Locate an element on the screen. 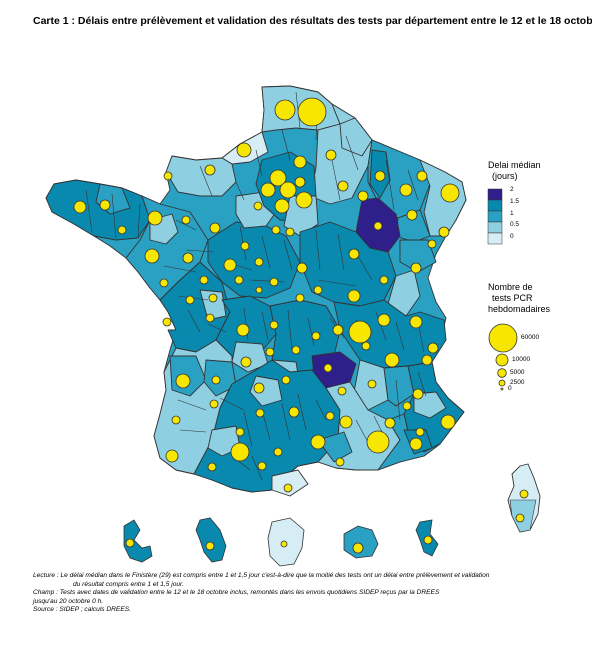 This screenshot has width=592, height=668. dept-herault is located at coordinates (335, 447).